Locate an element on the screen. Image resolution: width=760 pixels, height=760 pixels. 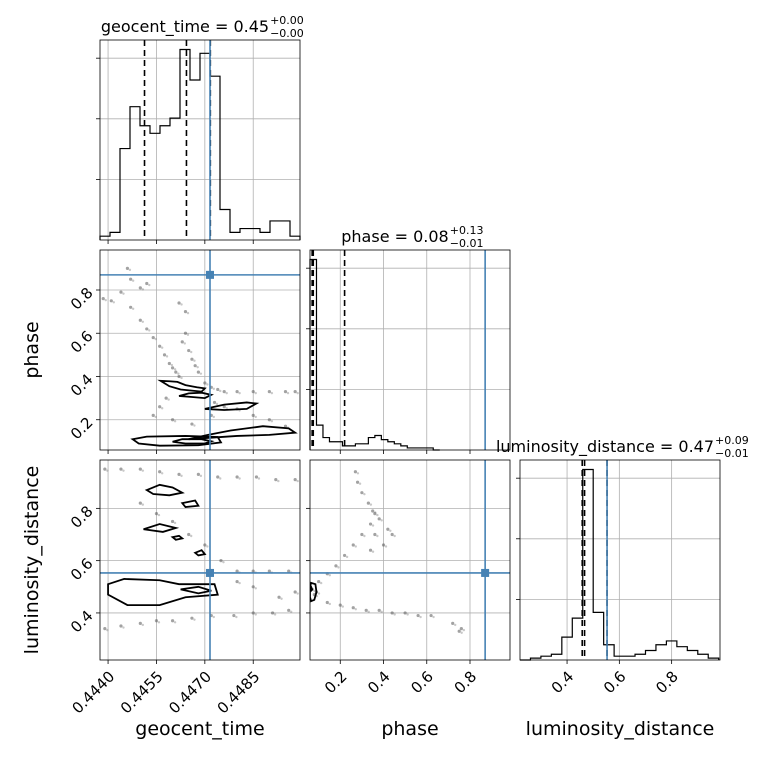
sample-point-phase_vs_geocent_time-8b is located at coordinates (167, 356).